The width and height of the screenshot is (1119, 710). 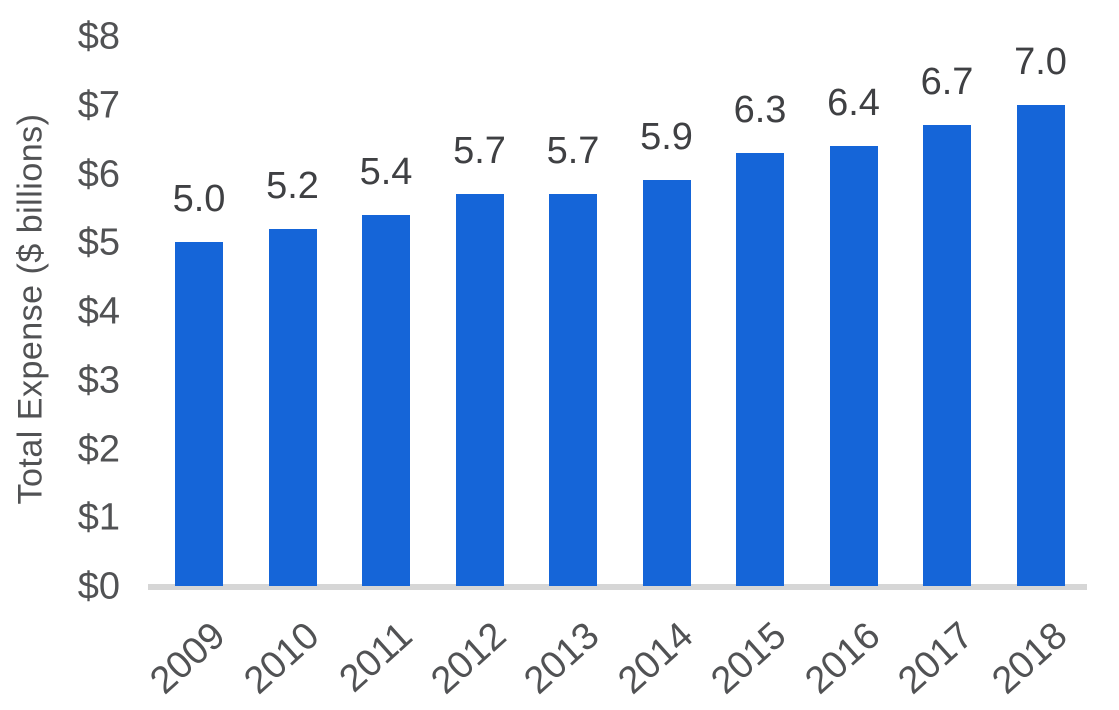 What do you see at coordinates (98, 242) in the screenshot?
I see `y-tick-label-5: $5` at bounding box center [98, 242].